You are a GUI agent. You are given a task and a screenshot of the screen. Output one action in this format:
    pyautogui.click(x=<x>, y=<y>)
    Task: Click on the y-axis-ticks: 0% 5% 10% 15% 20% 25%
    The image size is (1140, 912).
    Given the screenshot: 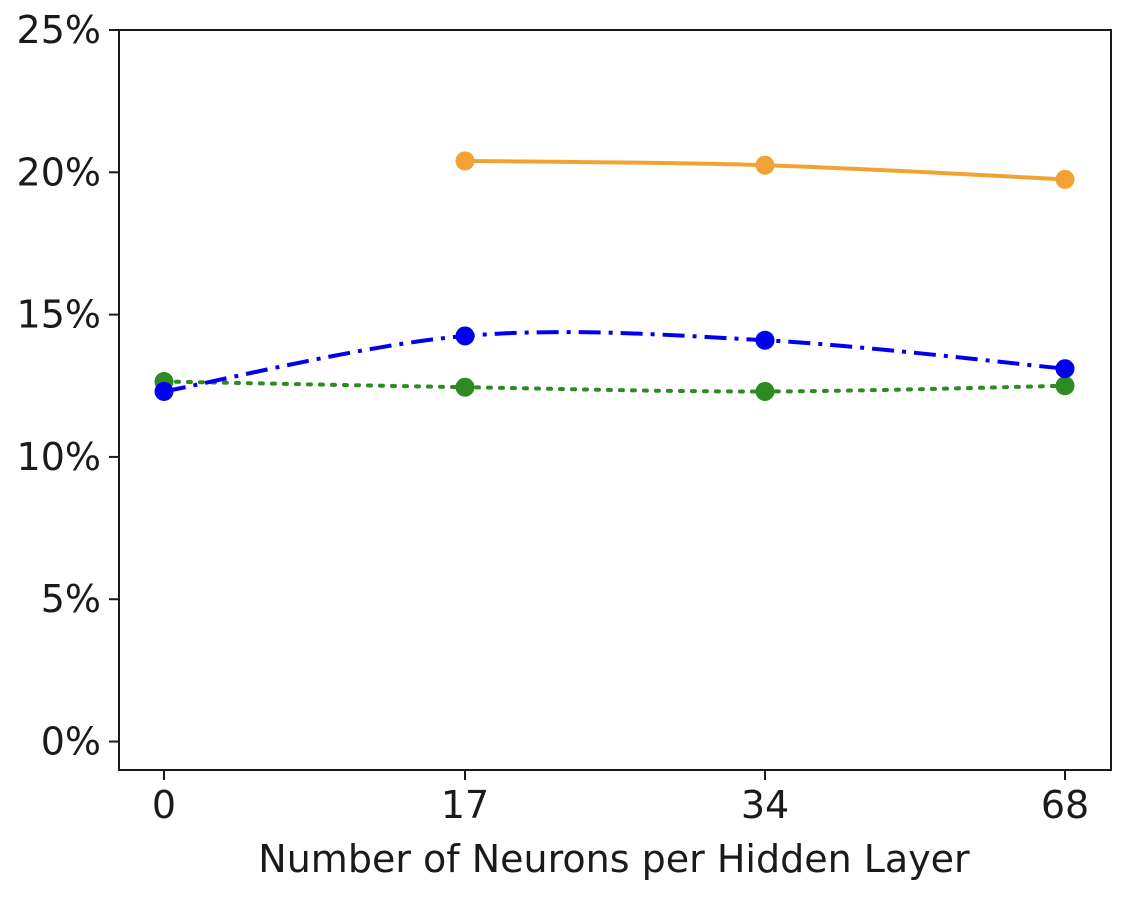 What is the action you would take?
    pyautogui.click(x=68, y=386)
    